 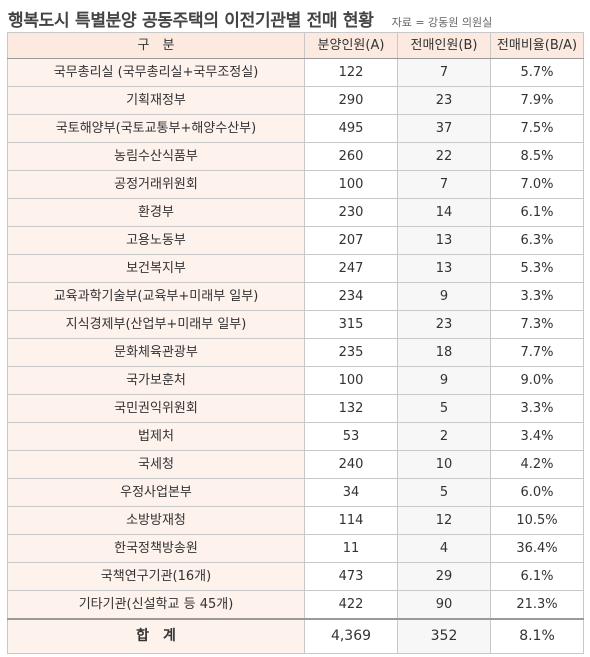 What do you see at coordinates (444, 576) in the screenshot?
I see `resold-cell: 29` at bounding box center [444, 576].